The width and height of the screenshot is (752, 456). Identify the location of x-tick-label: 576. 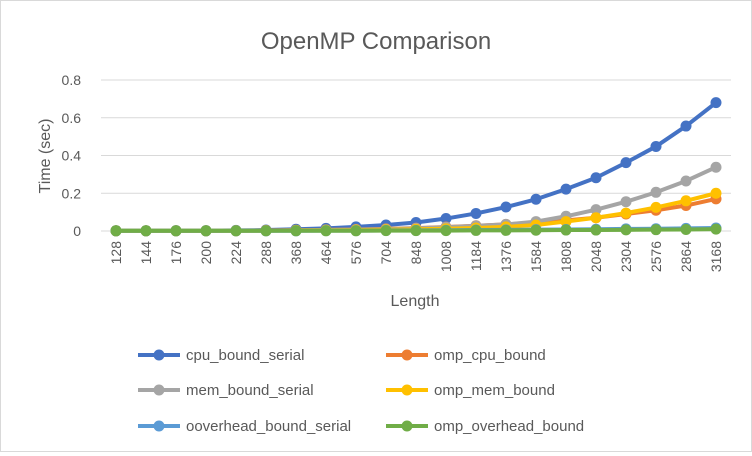
(356, 253).